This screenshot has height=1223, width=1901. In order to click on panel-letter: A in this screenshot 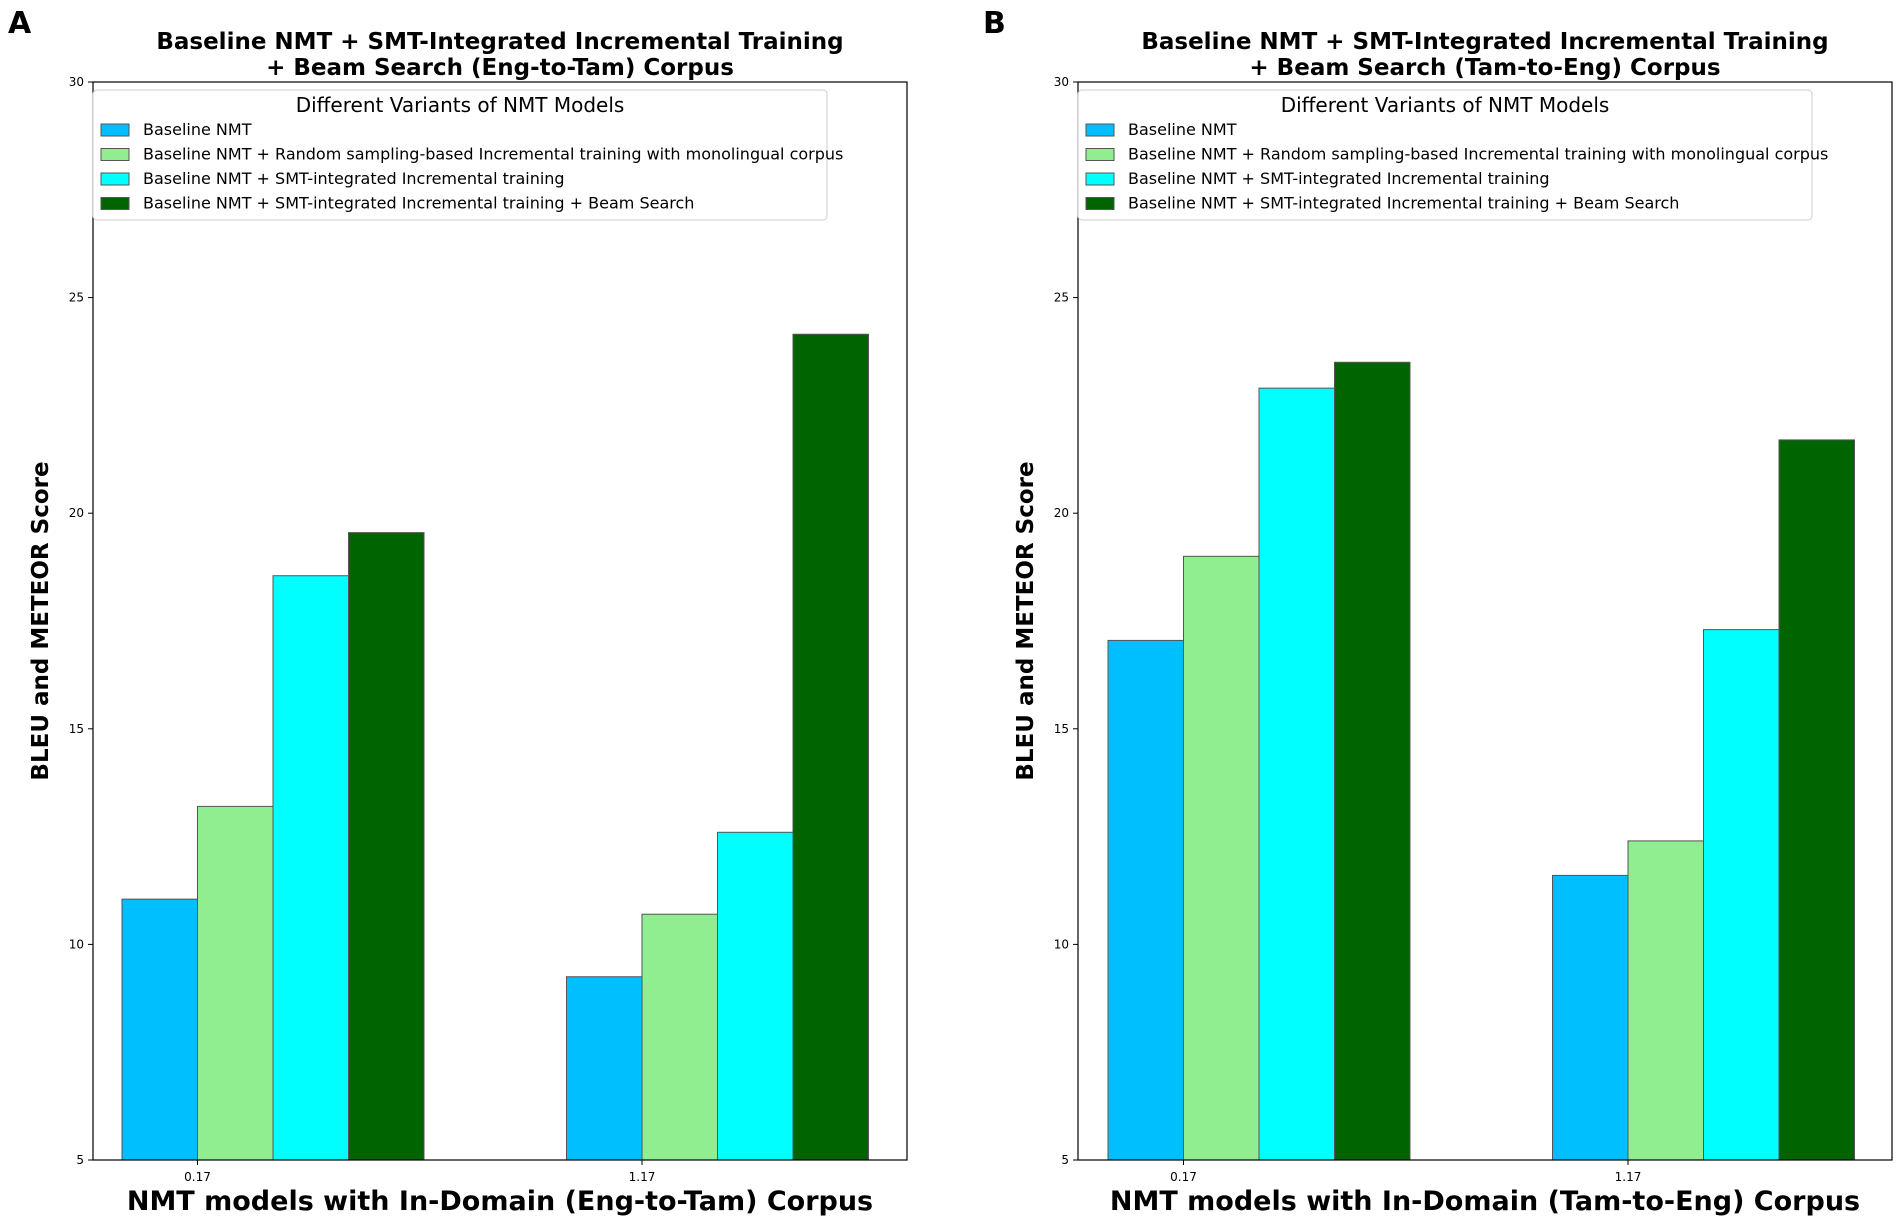, I will do `click(20, 23)`.